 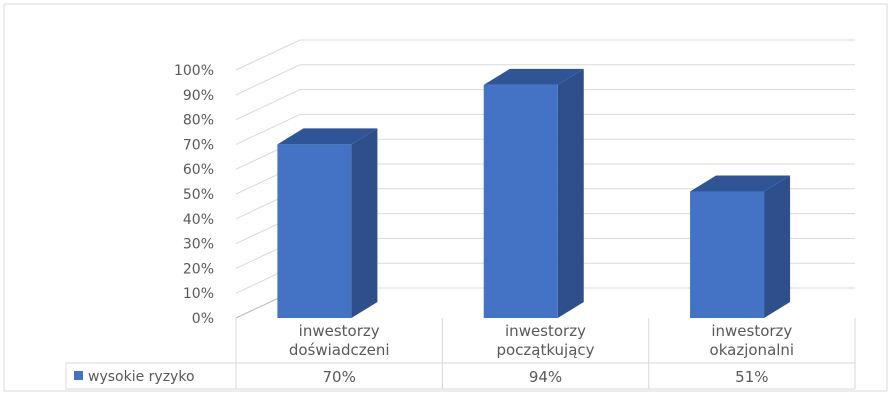 What do you see at coordinates (198, 96) in the screenshot?
I see `y-tick-label: 90%` at bounding box center [198, 96].